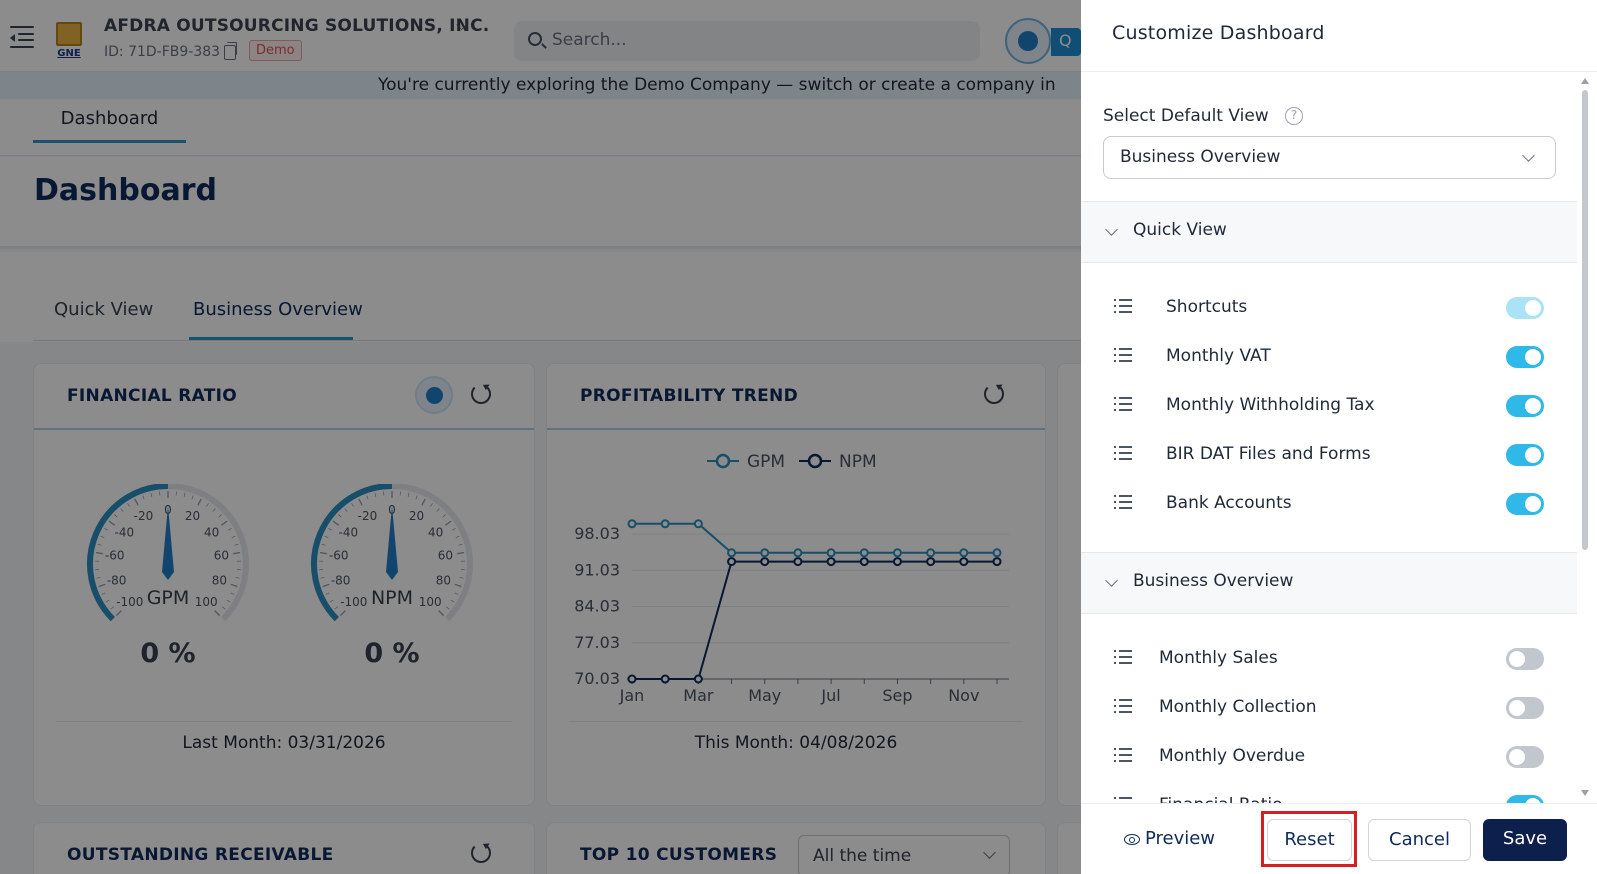  I want to click on series-line-npm, so click(814, 620).